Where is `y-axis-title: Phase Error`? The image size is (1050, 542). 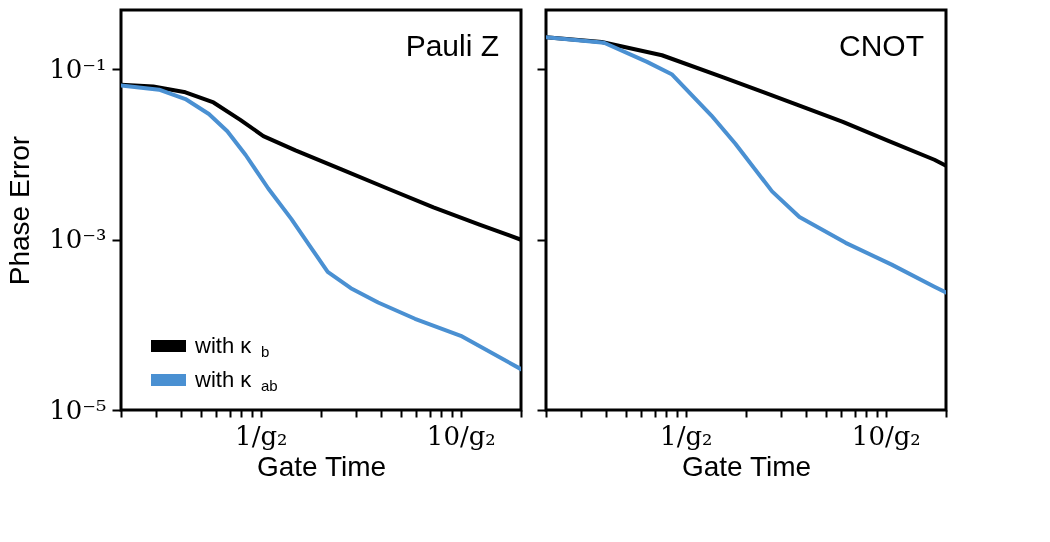
y-axis-title: Phase Error is located at coordinates (20, 210).